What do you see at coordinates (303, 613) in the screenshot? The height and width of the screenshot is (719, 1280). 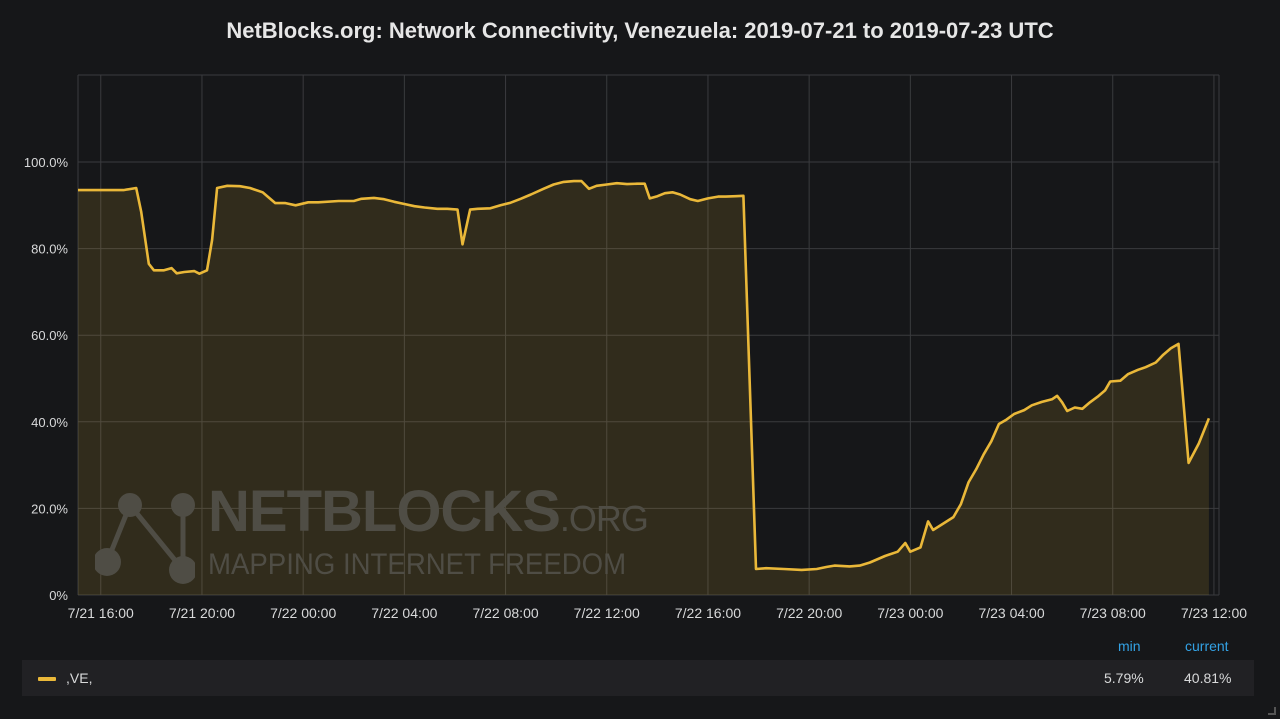 I see `x-tick-label: 7/22 00:00` at bounding box center [303, 613].